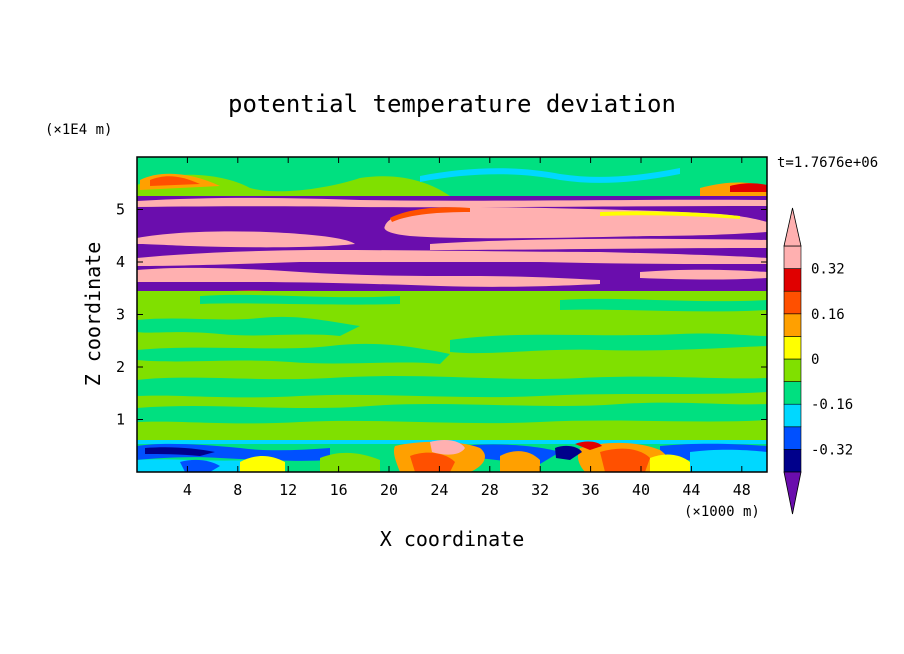 Image resolution: width=904 pixels, height=654 pixels. What do you see at coordinates (78, 130) in the screenshot?
I see `y-scale-label: (×1E4 m)` at bounding box center [78, 130].